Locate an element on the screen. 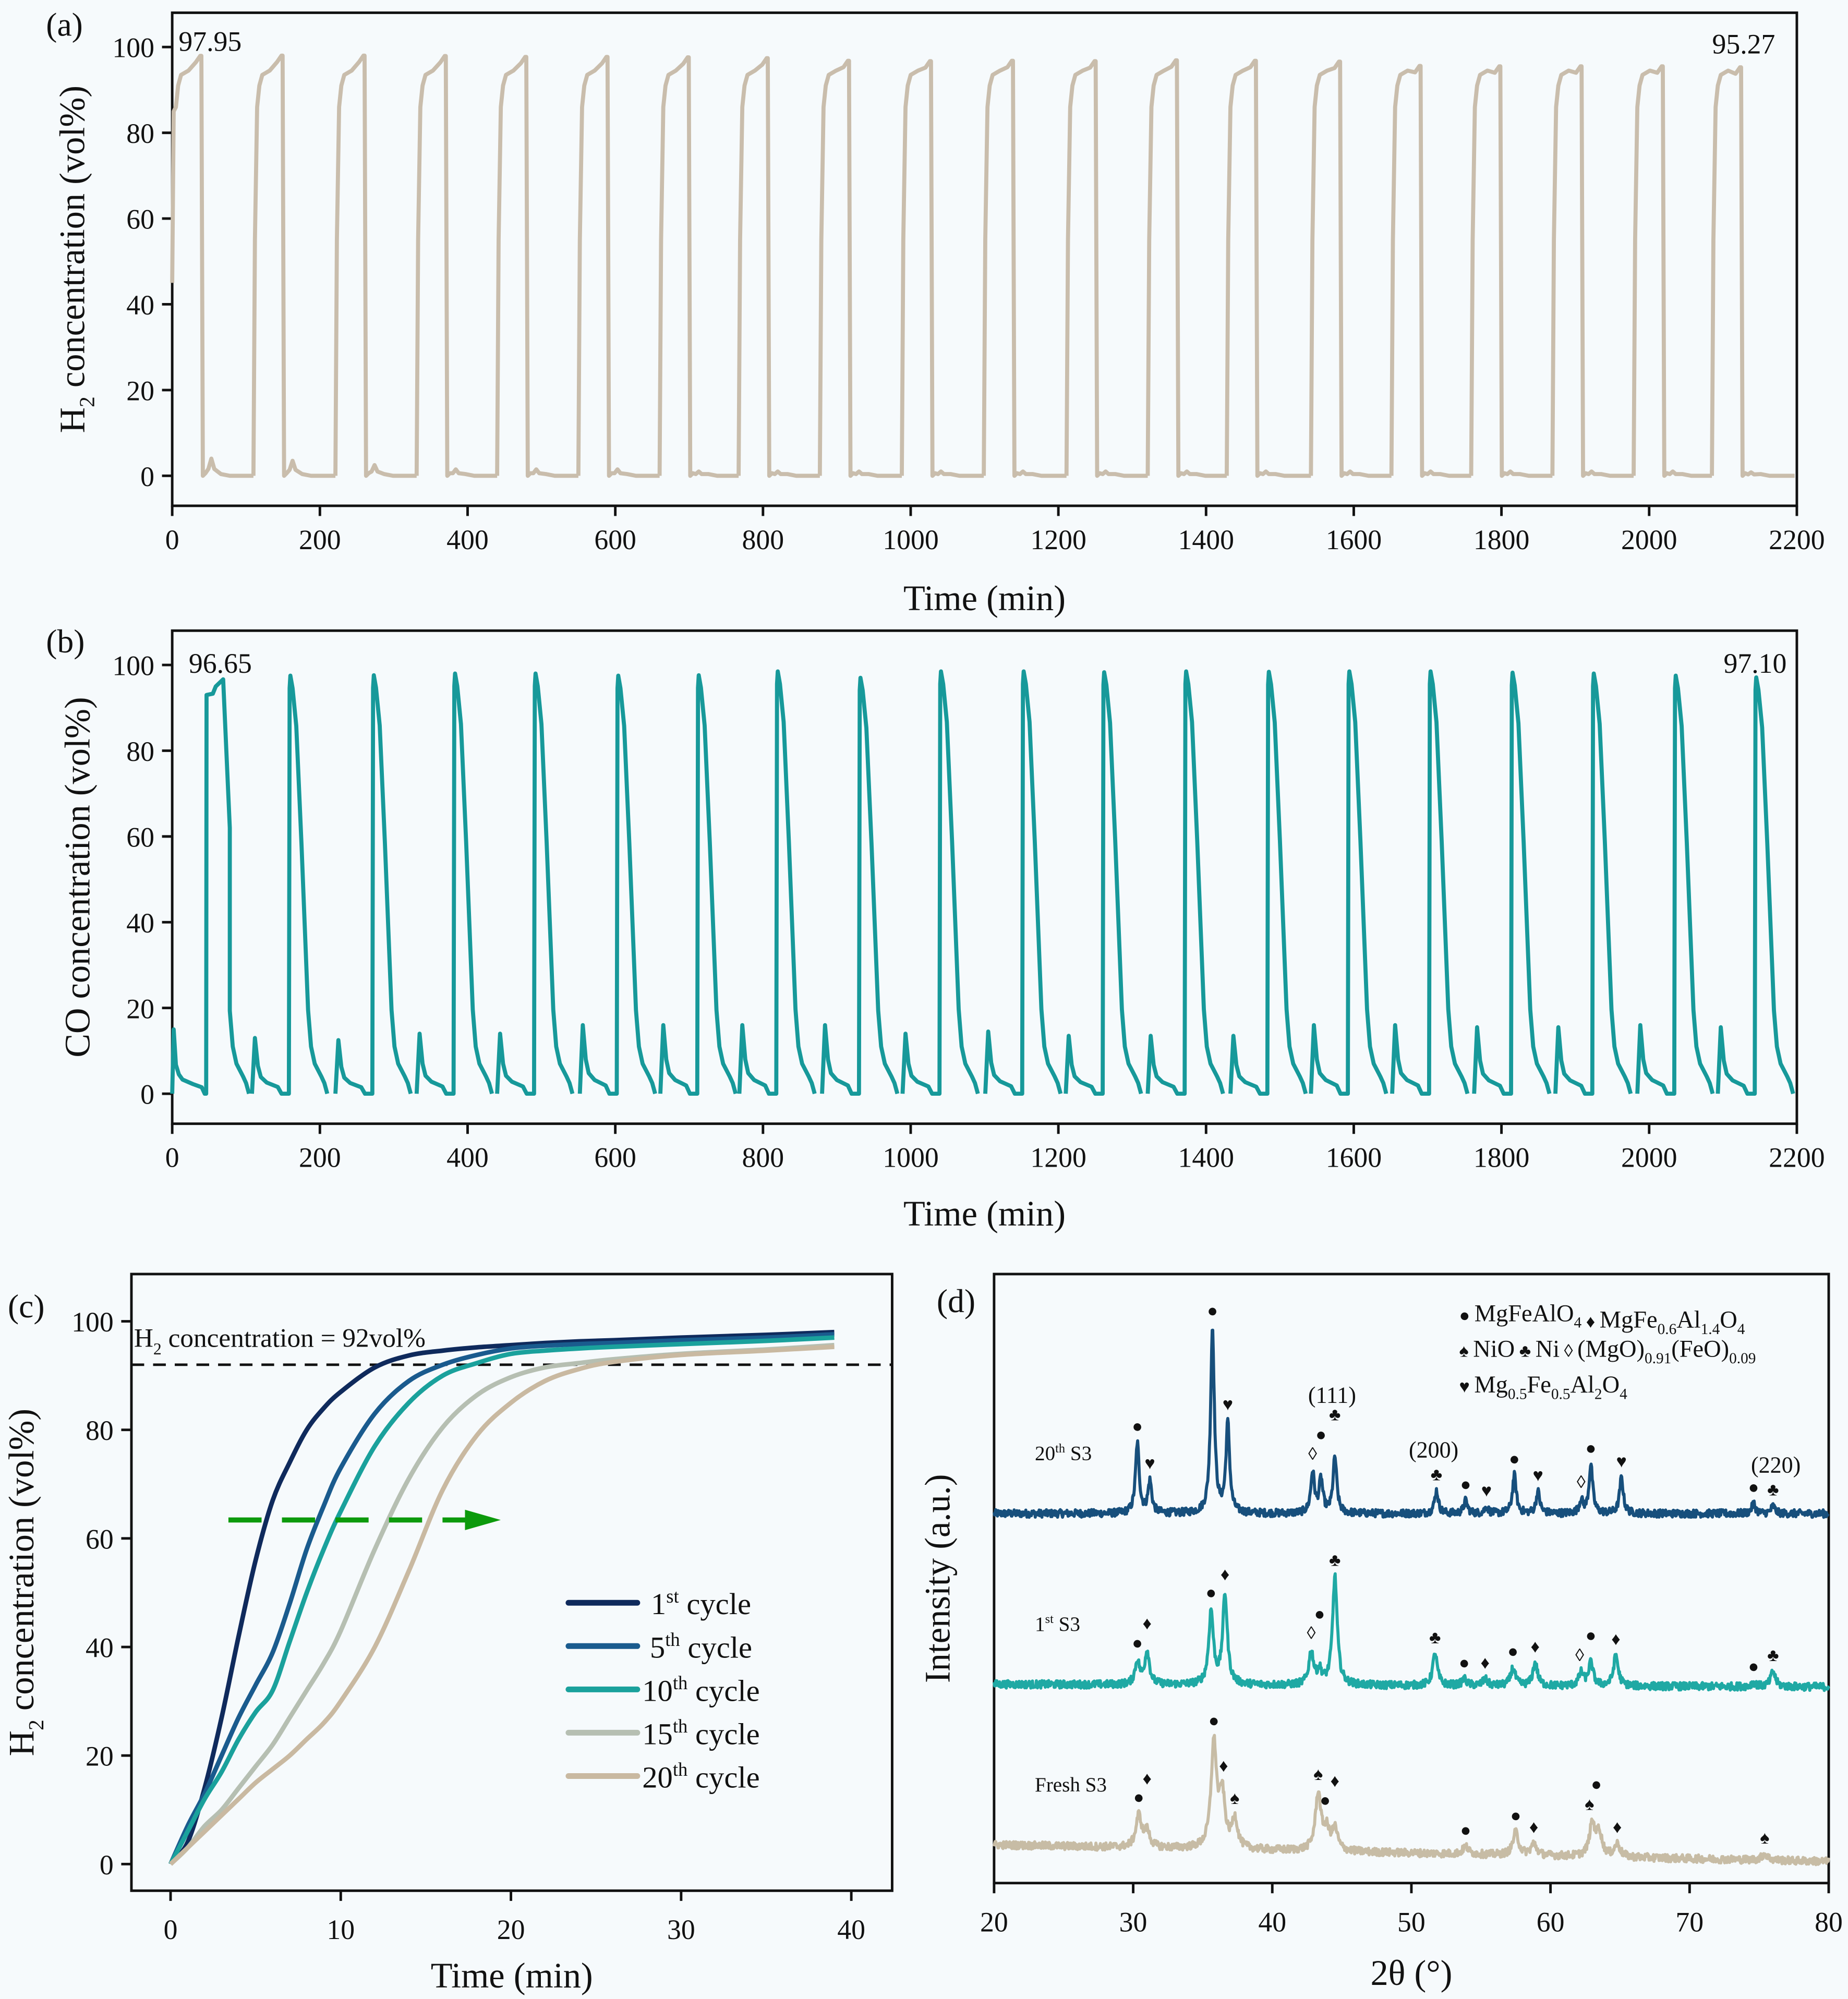 The width and height of the screenshot is (1848, 1999). legend-row: ● MgFeAlO4 ♦ MgFe0.6Al1.4O4 is located at coordinates (1602, 1318).